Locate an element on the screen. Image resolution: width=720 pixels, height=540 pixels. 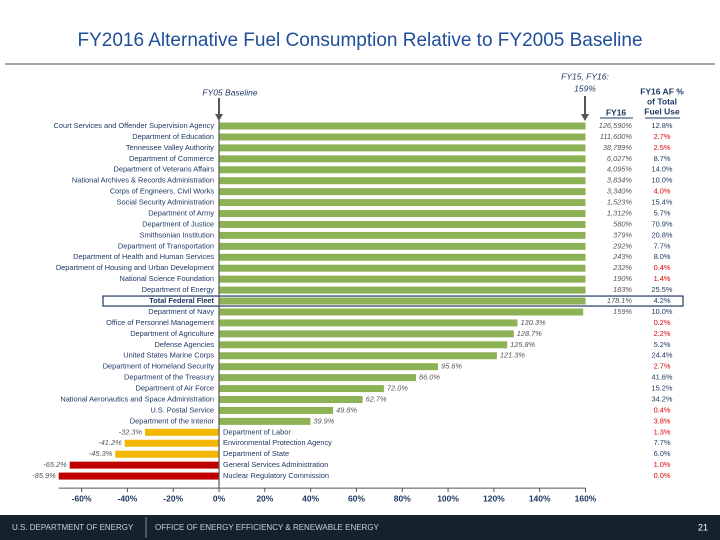
category-label: Department of Homeland Security is located at coordinates (159, 366).